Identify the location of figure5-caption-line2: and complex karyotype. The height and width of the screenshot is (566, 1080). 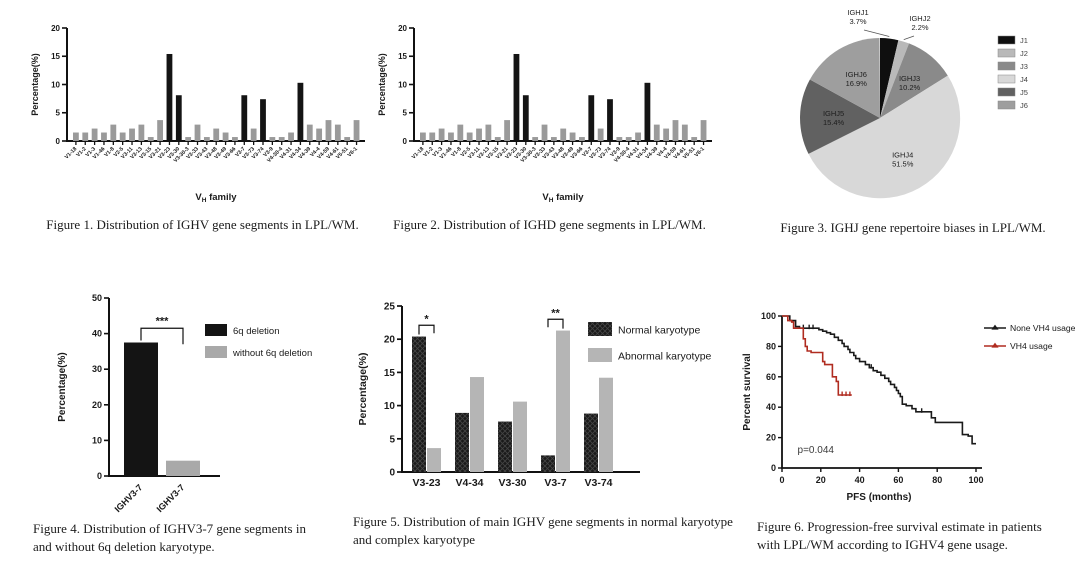
(414, 540).